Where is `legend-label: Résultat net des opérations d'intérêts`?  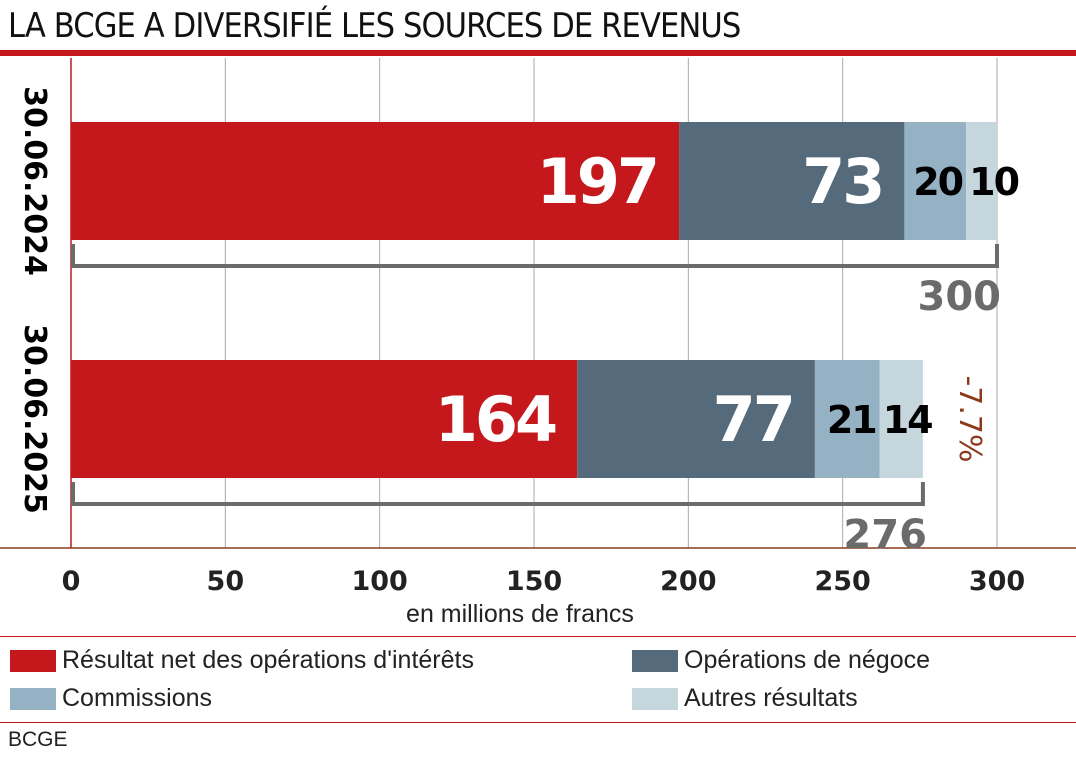 legend-label: Résultat net des opérations d'intérêts is located at coordinates (268, 660).